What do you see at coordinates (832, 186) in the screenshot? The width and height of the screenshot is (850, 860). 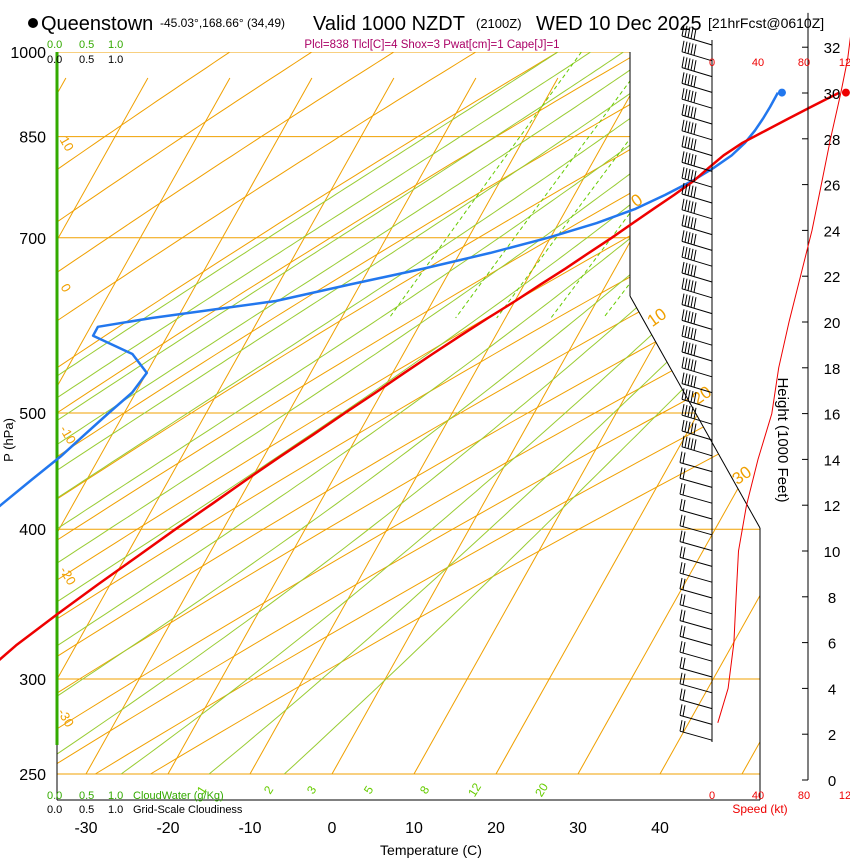 I see `height-tick-label: 26` at bounding box center [832, 186].